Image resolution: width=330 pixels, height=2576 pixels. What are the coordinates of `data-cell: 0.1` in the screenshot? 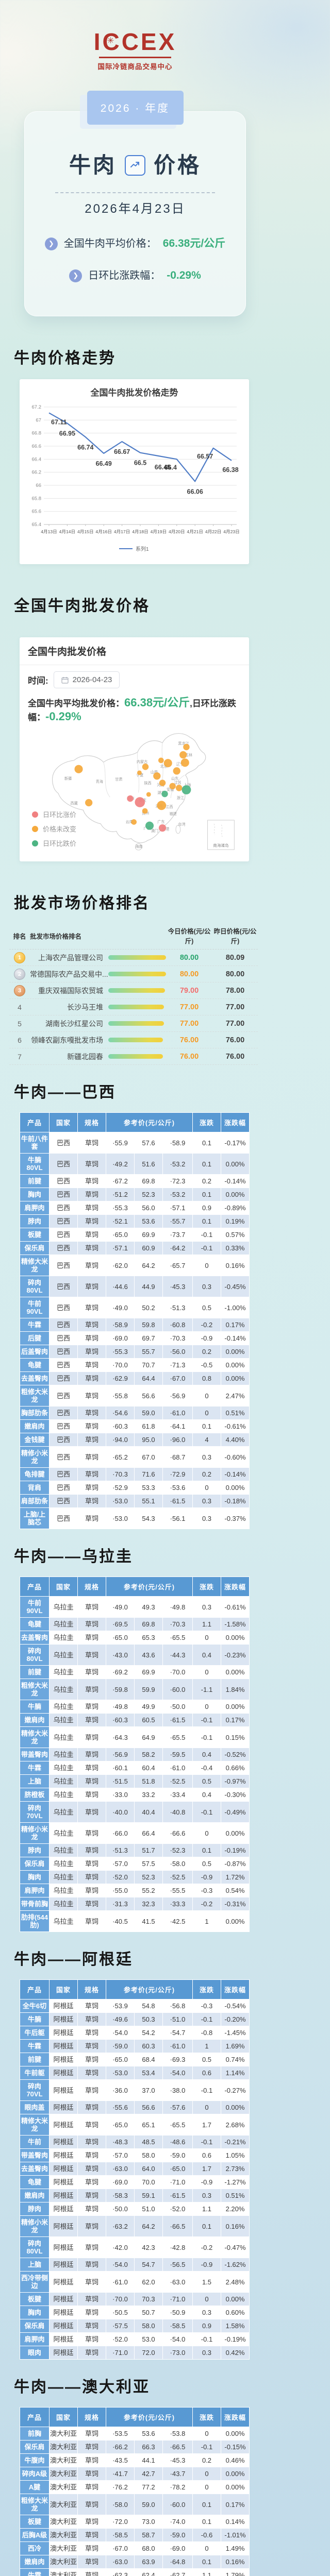 It's located at (206, 2522).